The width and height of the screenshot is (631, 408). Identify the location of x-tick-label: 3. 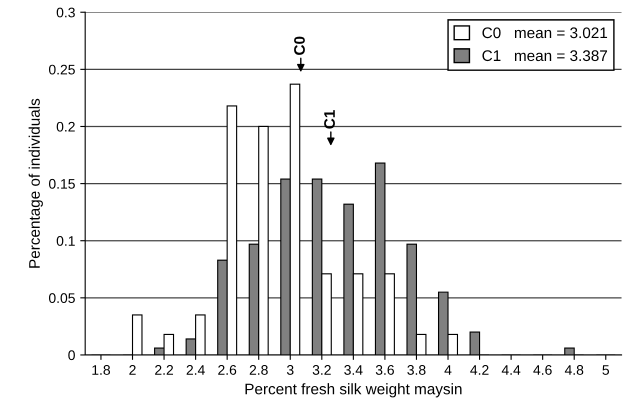
(290, 370).